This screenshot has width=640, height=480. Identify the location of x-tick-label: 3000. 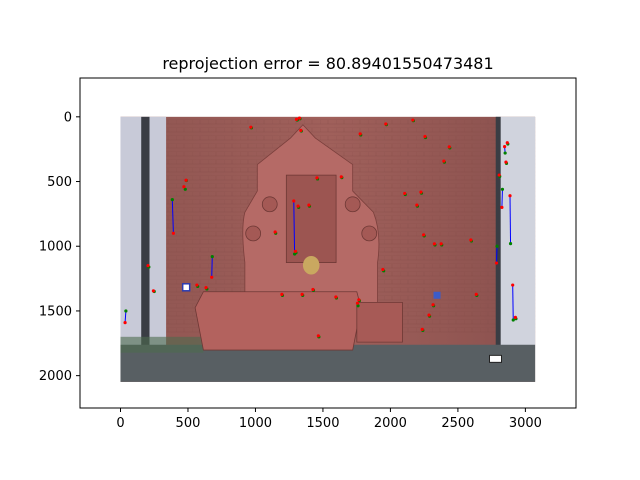
(525, 423).